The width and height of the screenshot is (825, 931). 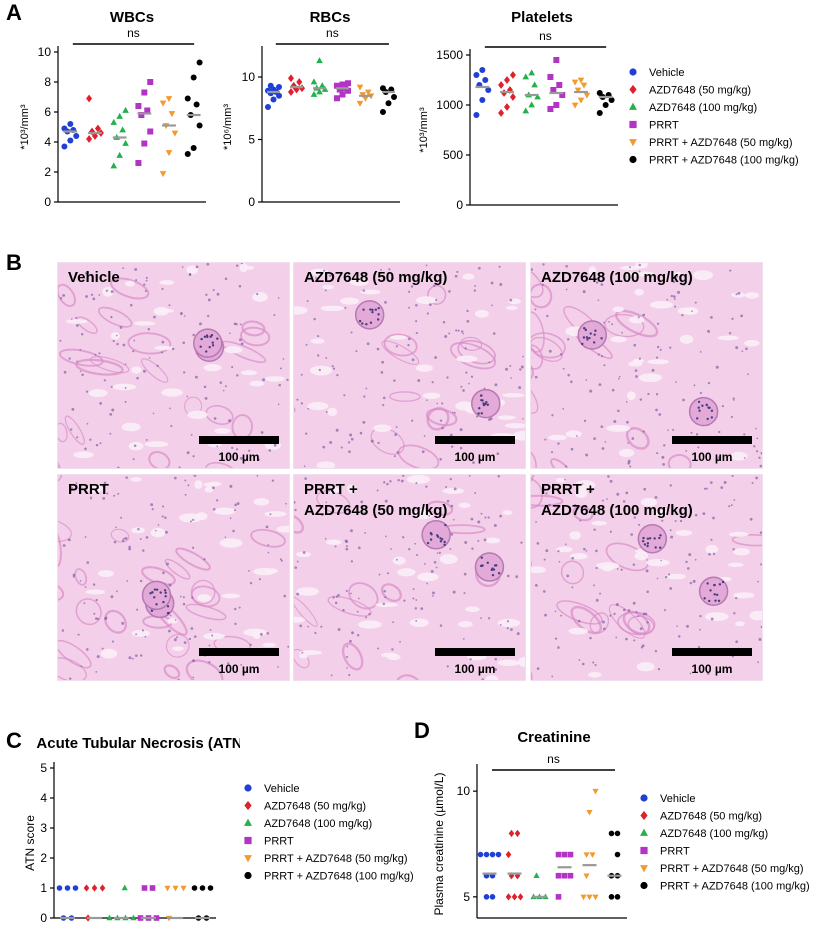 I want to click on y-tick-label: 0, so click(x=459, y=205).